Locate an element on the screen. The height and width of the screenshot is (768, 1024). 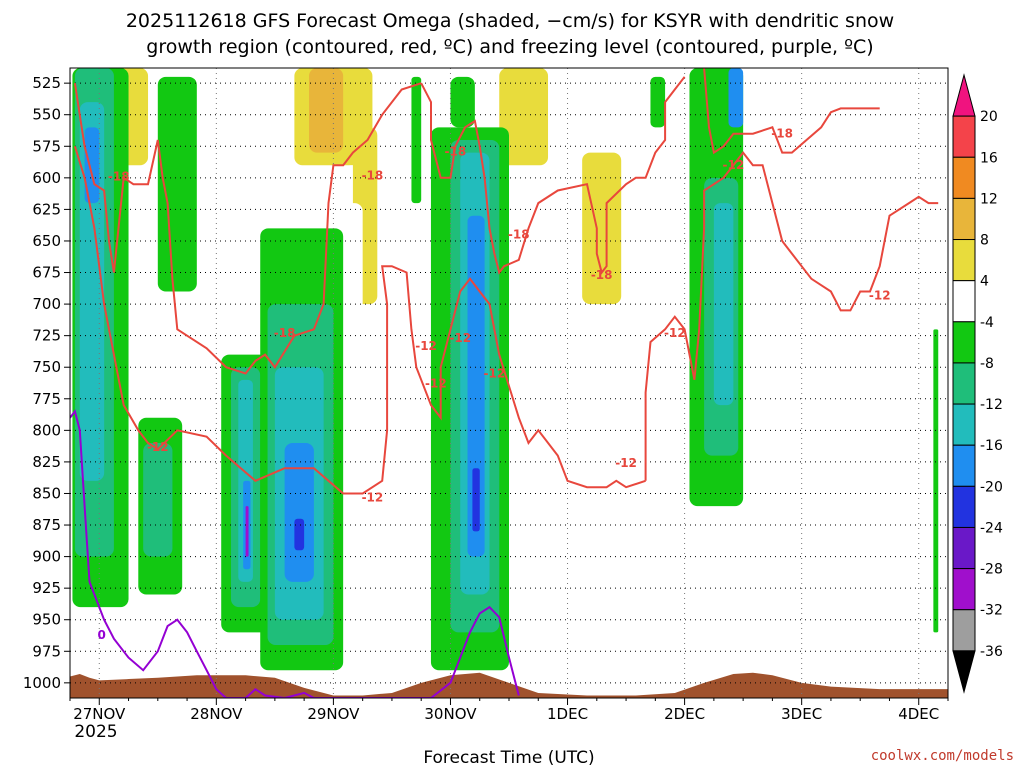
y-tick-label-14: 875 is located at coordinates (46, 525).